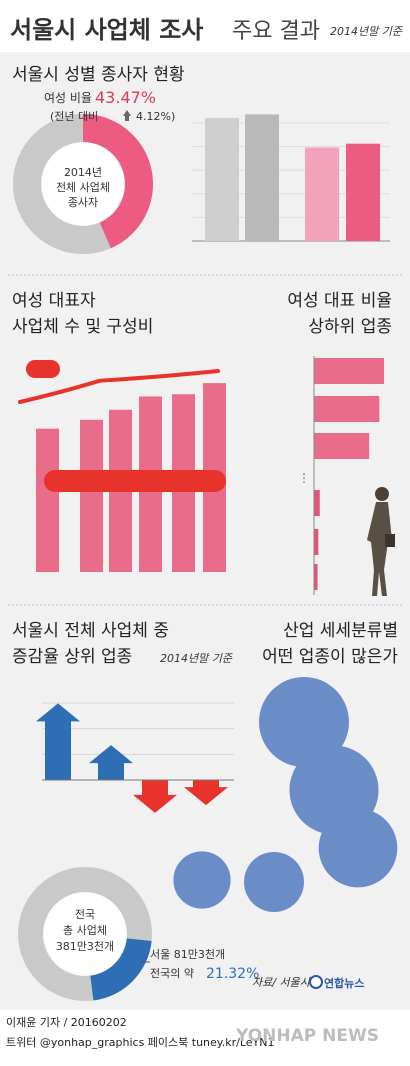  Describe the element at coordinates (366, 31) in the screenshot. I see `date-note: 2014년말 기준` at that location.